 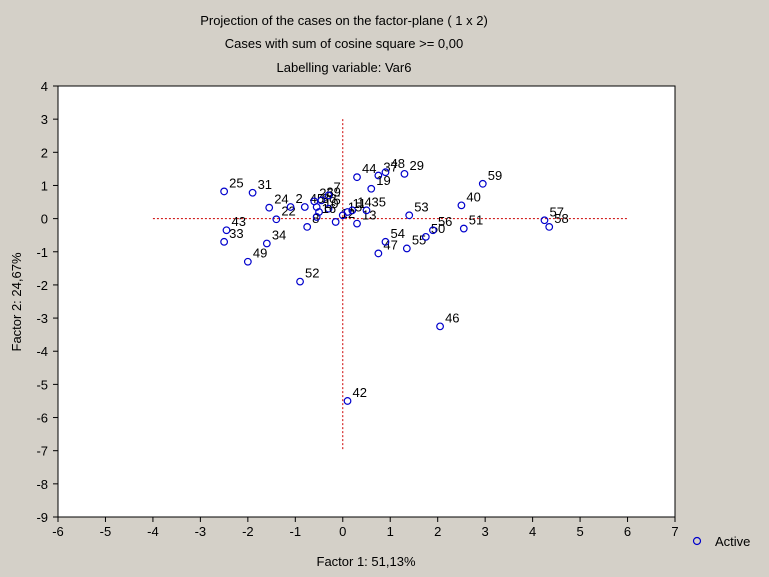 What do you see at coordinates (236, 182) in the screenshot?
I see `point-label-25: 25` at bounding box center [236, 182].